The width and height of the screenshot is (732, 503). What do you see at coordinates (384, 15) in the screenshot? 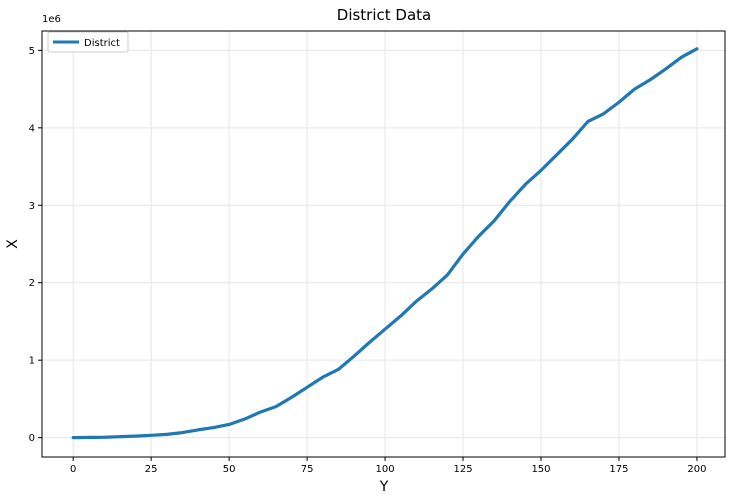
I see `chart-title: District Data` at bounding box center [384, 15].